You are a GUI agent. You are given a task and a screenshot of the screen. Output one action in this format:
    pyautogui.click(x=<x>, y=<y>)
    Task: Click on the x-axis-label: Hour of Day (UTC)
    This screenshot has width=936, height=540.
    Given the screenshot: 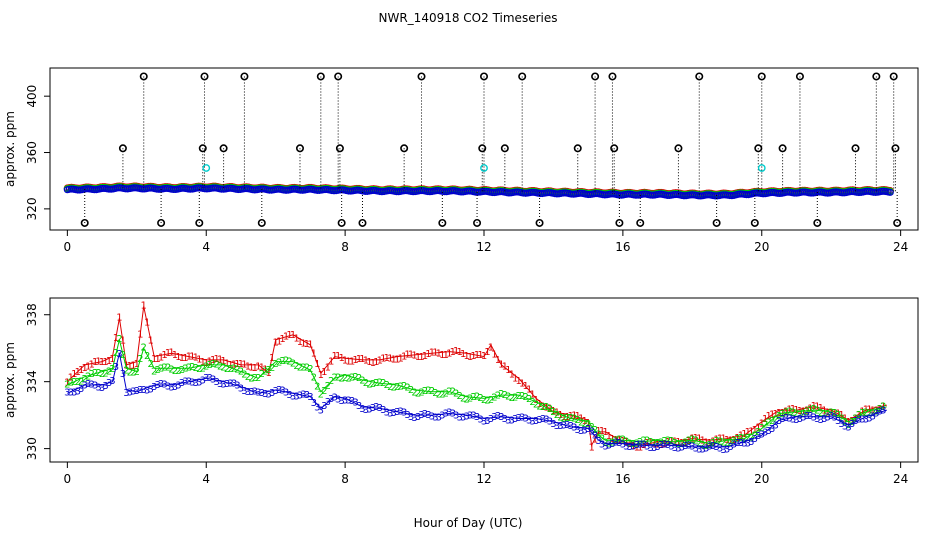 What is the action you would take?
    pyautogui.click(x=468, y=523)
    